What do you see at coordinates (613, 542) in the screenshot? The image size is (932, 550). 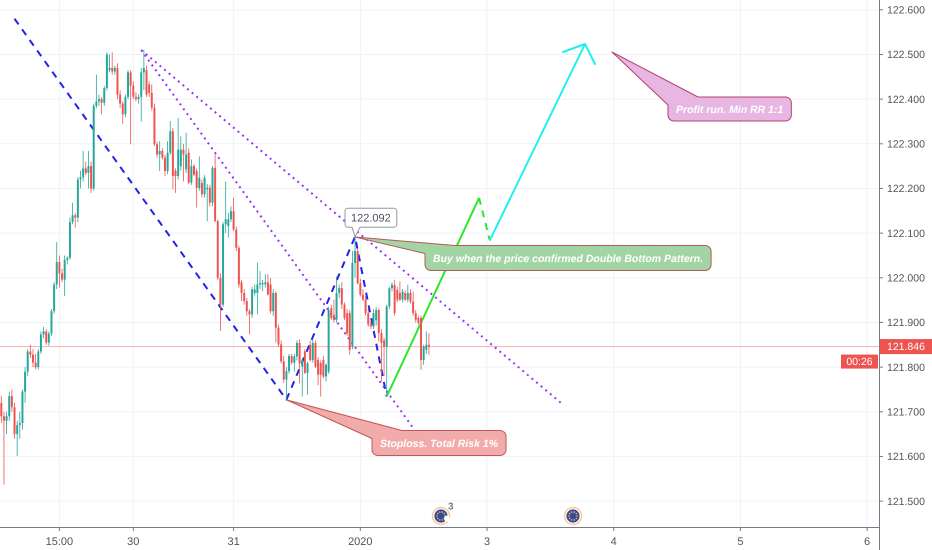 I see `x-tick-label: 4` at bounding box center [613, 542].